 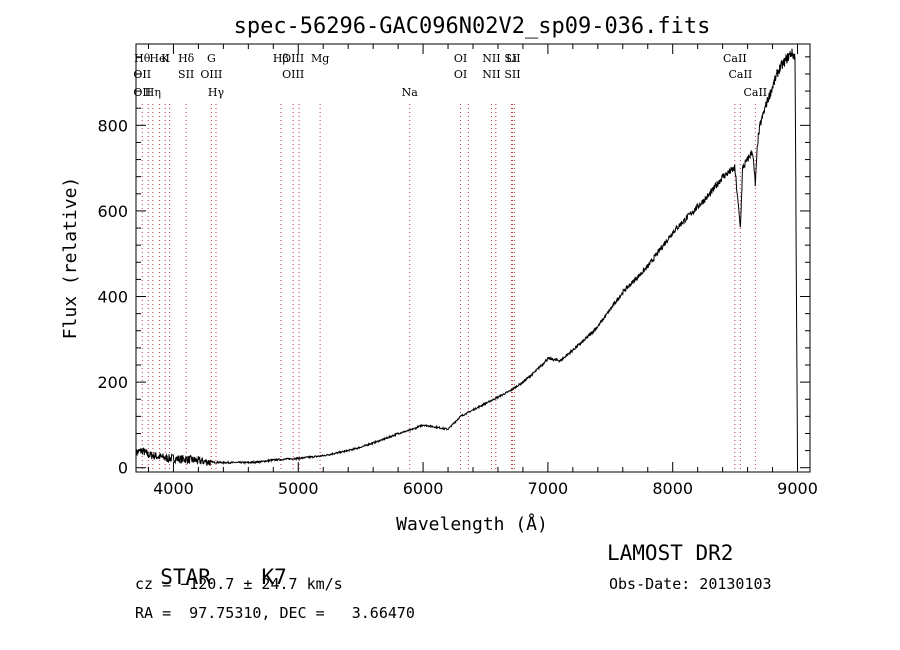 What do you see at coordinates (281, 58) in the screenshot?
I see `spectral-line-label: Hβ` at bounding box center [281, 58].